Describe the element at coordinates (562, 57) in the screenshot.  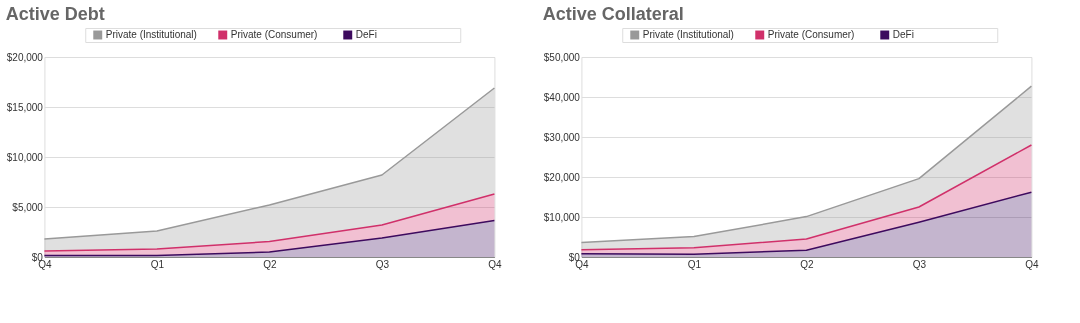
I see `y-tick-label: $50,000` at that location.